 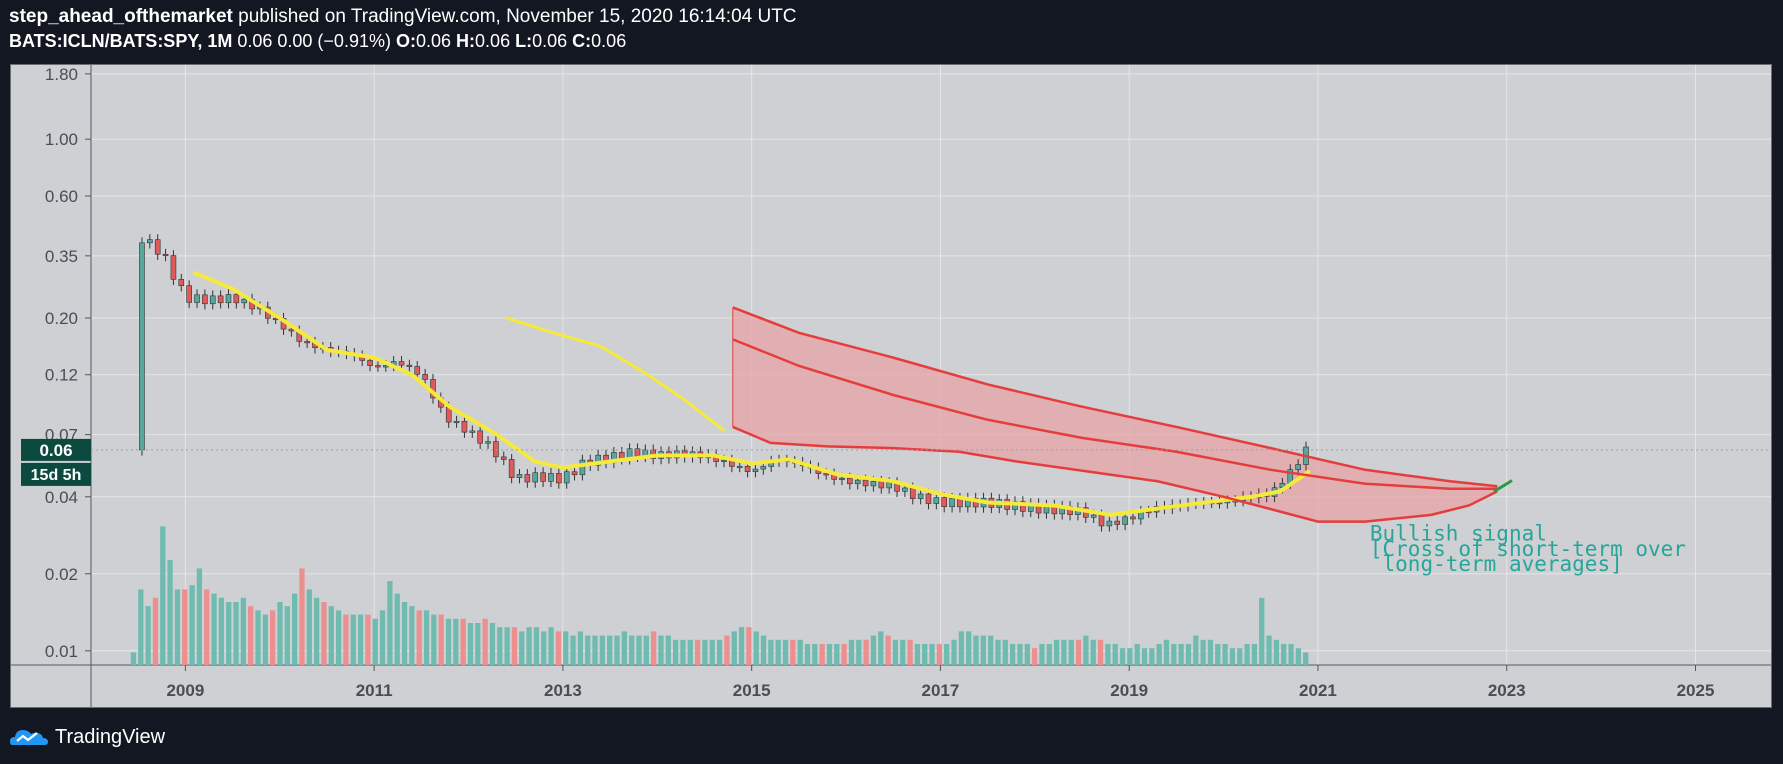 What do you see at coordinates (563, 690) in the screenshot?
I see `x-tick-label: 2013` at bounding box center [563, 690].